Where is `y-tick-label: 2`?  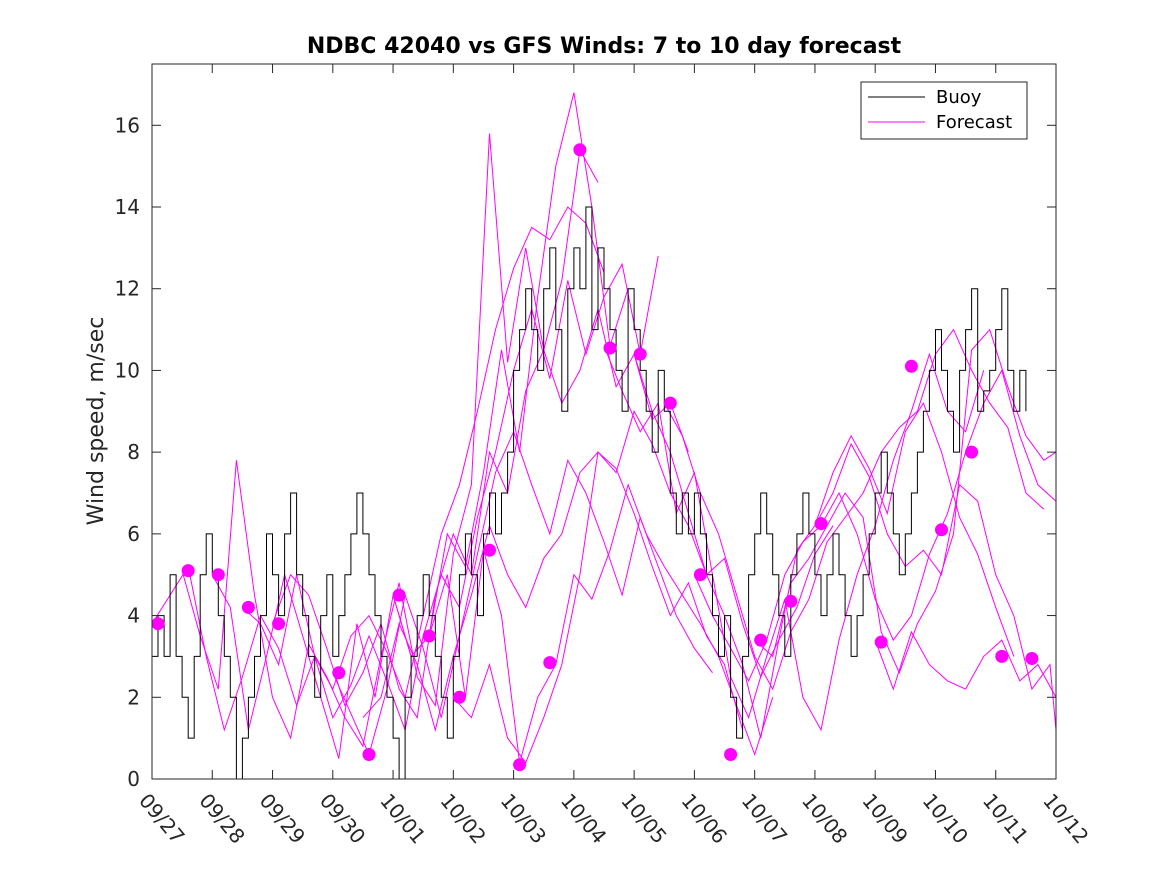
y-tick-label: 2 is located at coordinates (133, 697).